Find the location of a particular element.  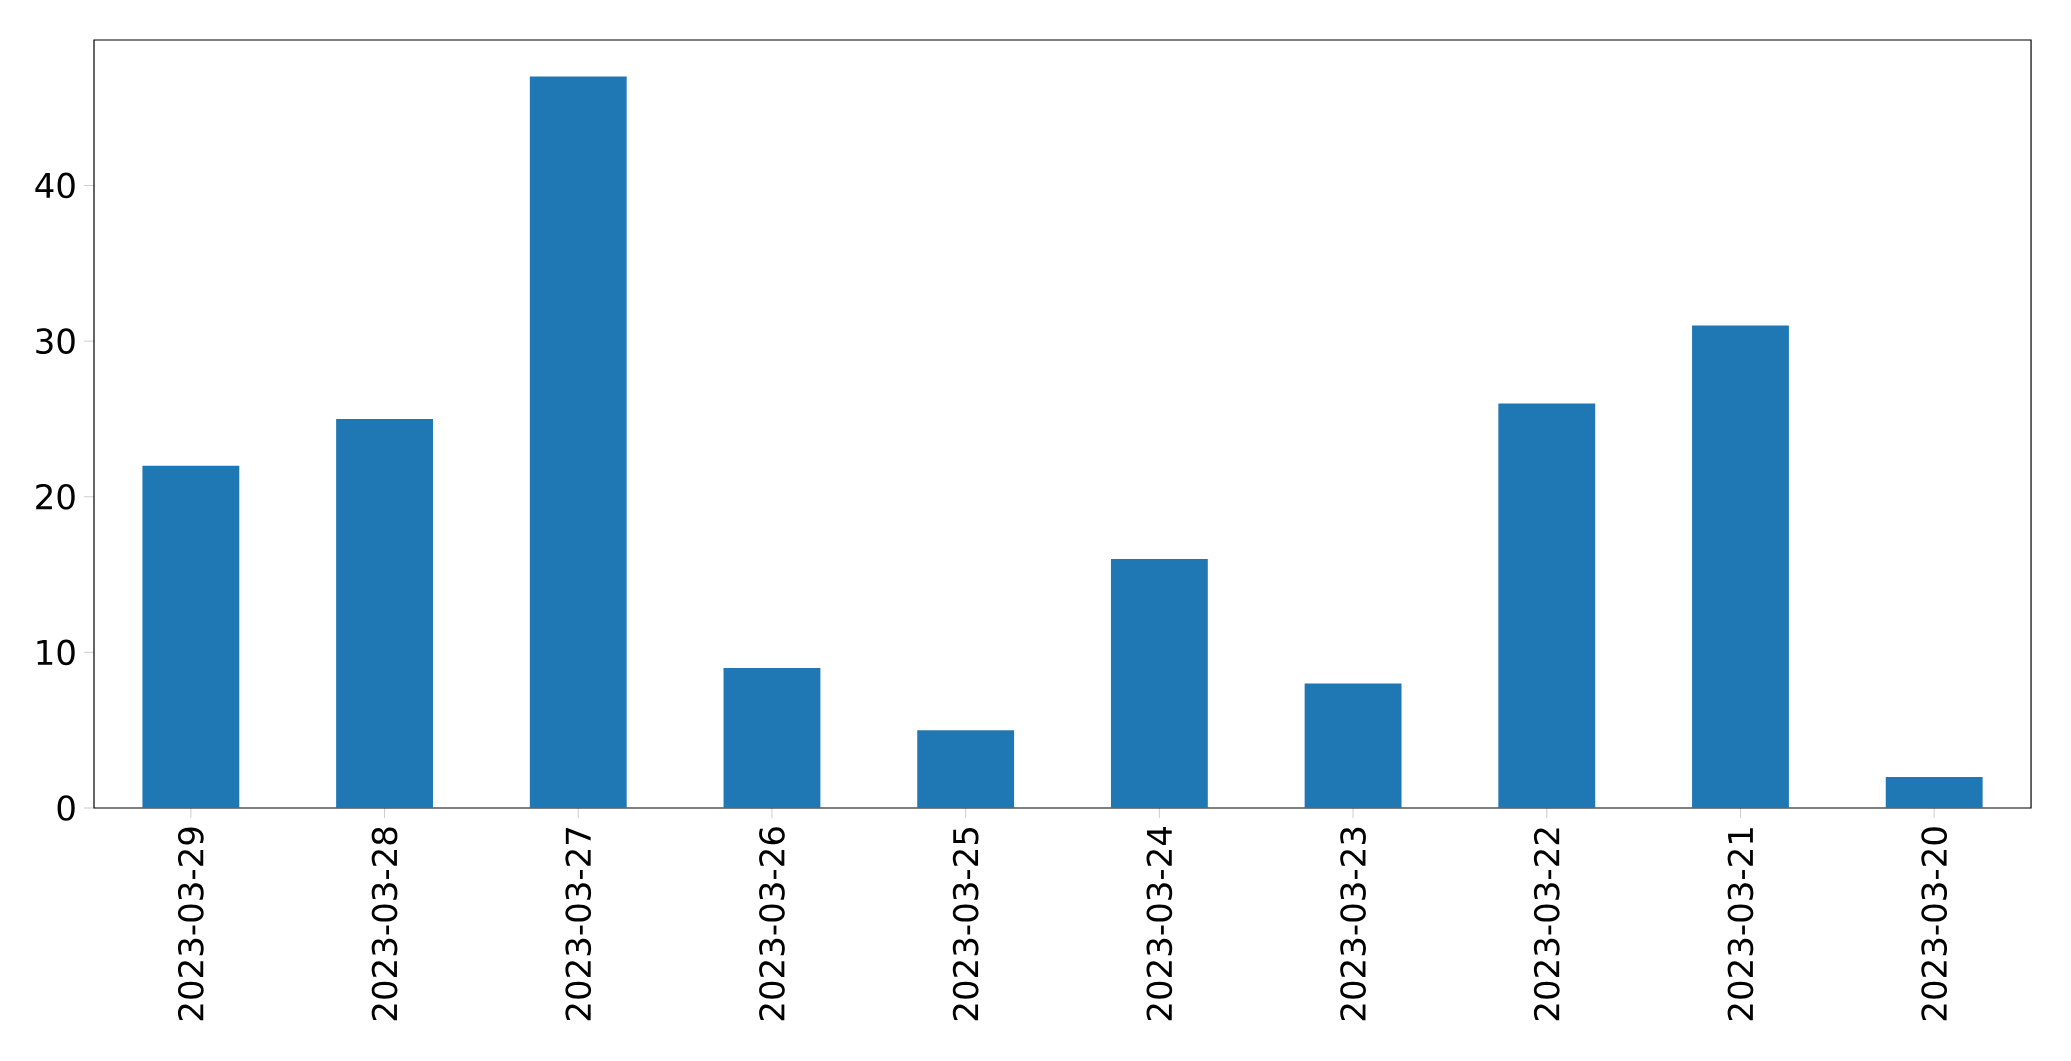

x-tick-label: 2023-03-21 is located at coordinates (1740, 924).